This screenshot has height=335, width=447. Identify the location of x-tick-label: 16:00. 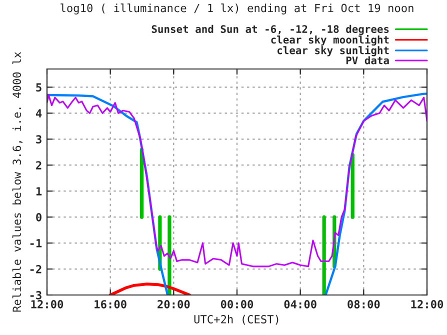
(110, 304).